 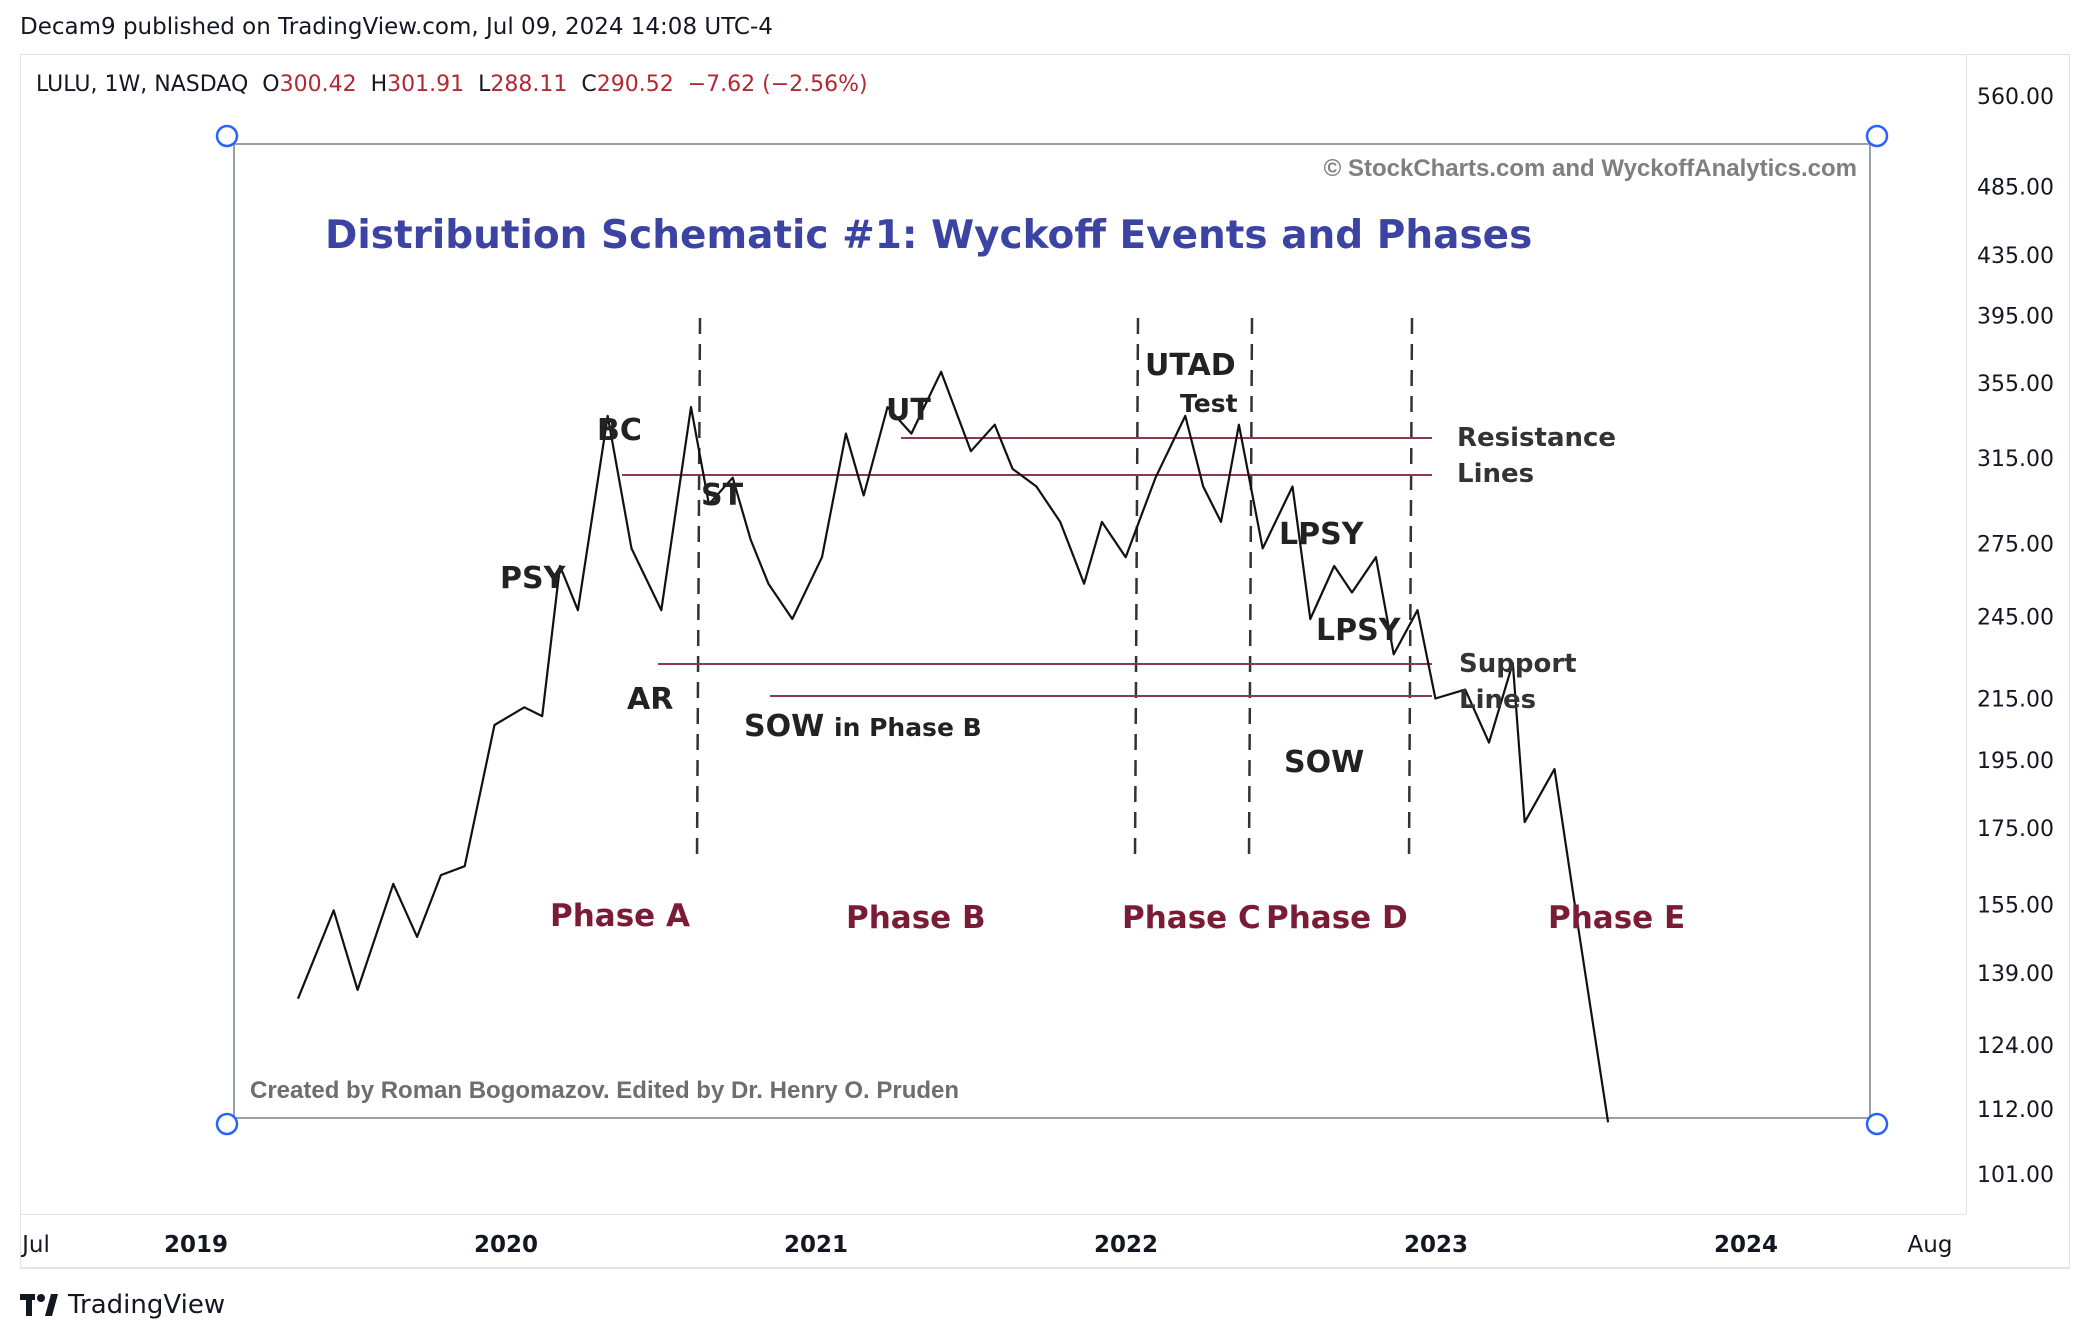 I want to click on price-axis-border, so click(x=1966, y=634).